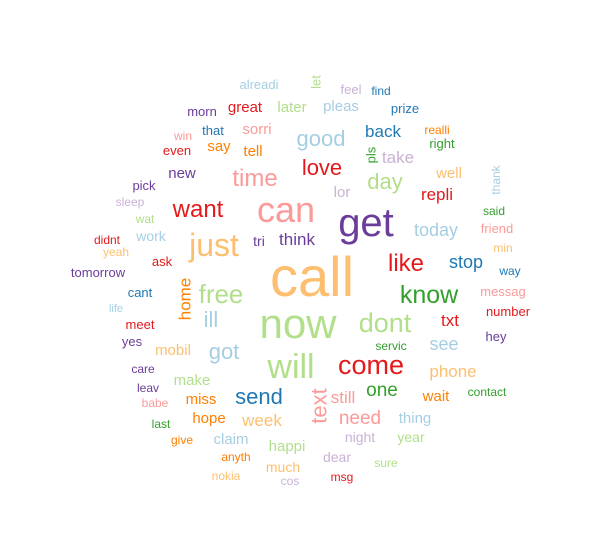  I want to click on word-pick: pick, so click(144, 185).